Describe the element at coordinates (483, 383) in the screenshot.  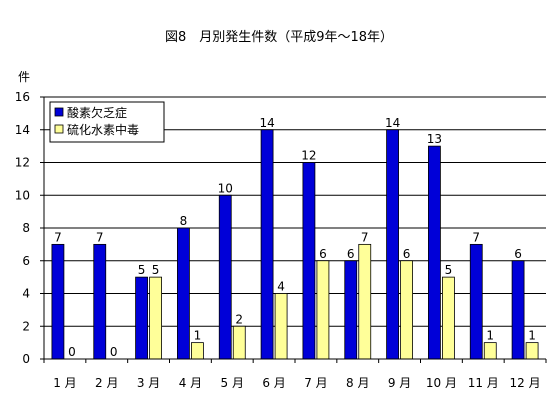
I see `x-tick-label: 11 月` at that location.